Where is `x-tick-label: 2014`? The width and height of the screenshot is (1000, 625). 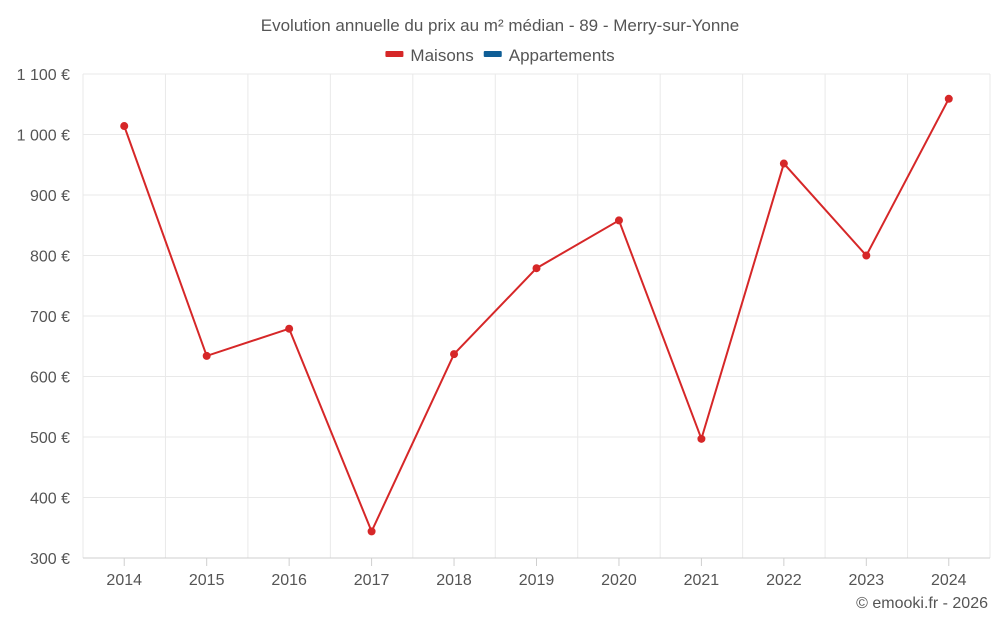
x-tick-label: 2014 is located at coordinates (124, 580).